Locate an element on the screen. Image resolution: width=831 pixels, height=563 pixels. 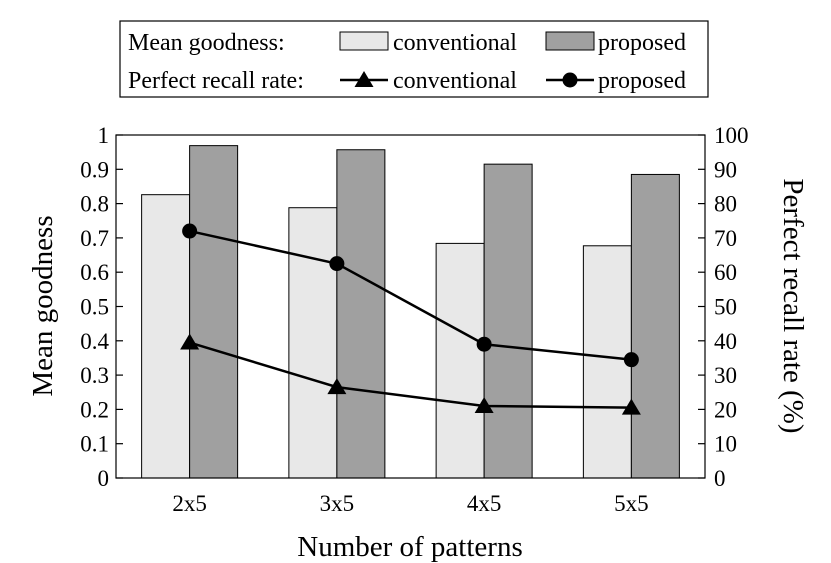
legend-label-conventional-line: conventional is located at coordinates (455, 81).